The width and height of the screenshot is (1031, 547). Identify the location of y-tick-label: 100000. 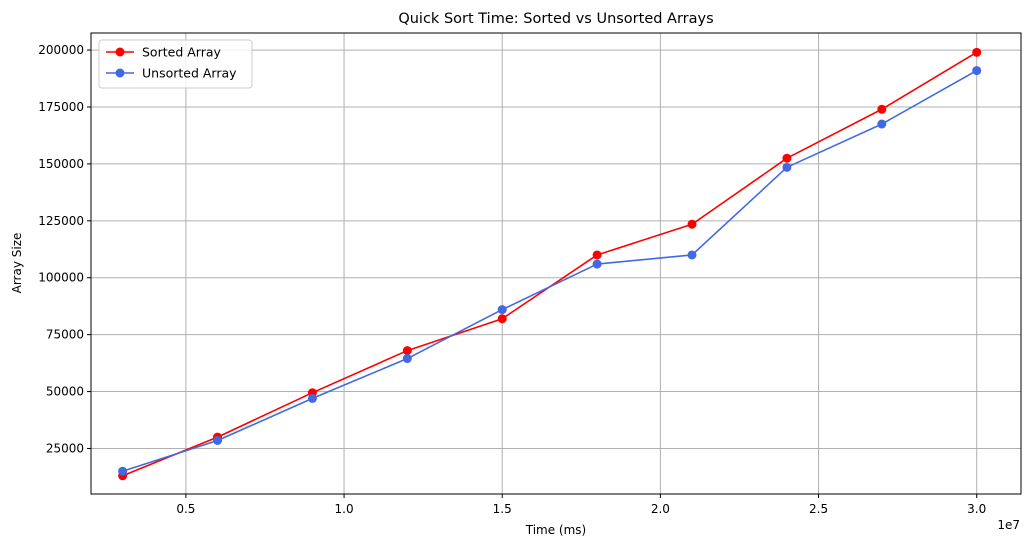
(61, 278).